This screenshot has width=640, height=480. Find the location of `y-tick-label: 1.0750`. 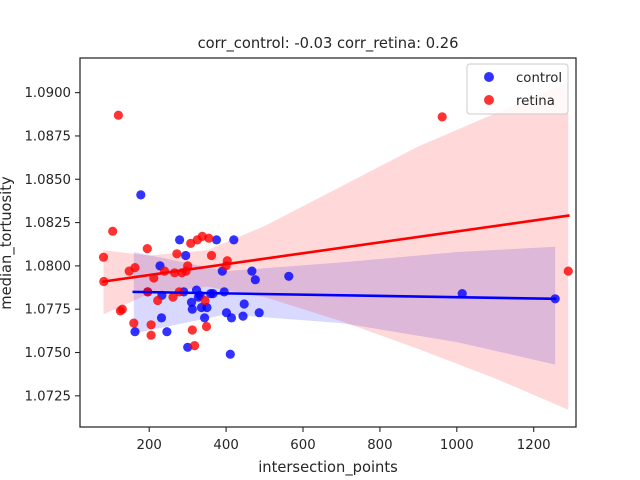

y-tick-label: 1.0750 is located at coordinates (47, 353).